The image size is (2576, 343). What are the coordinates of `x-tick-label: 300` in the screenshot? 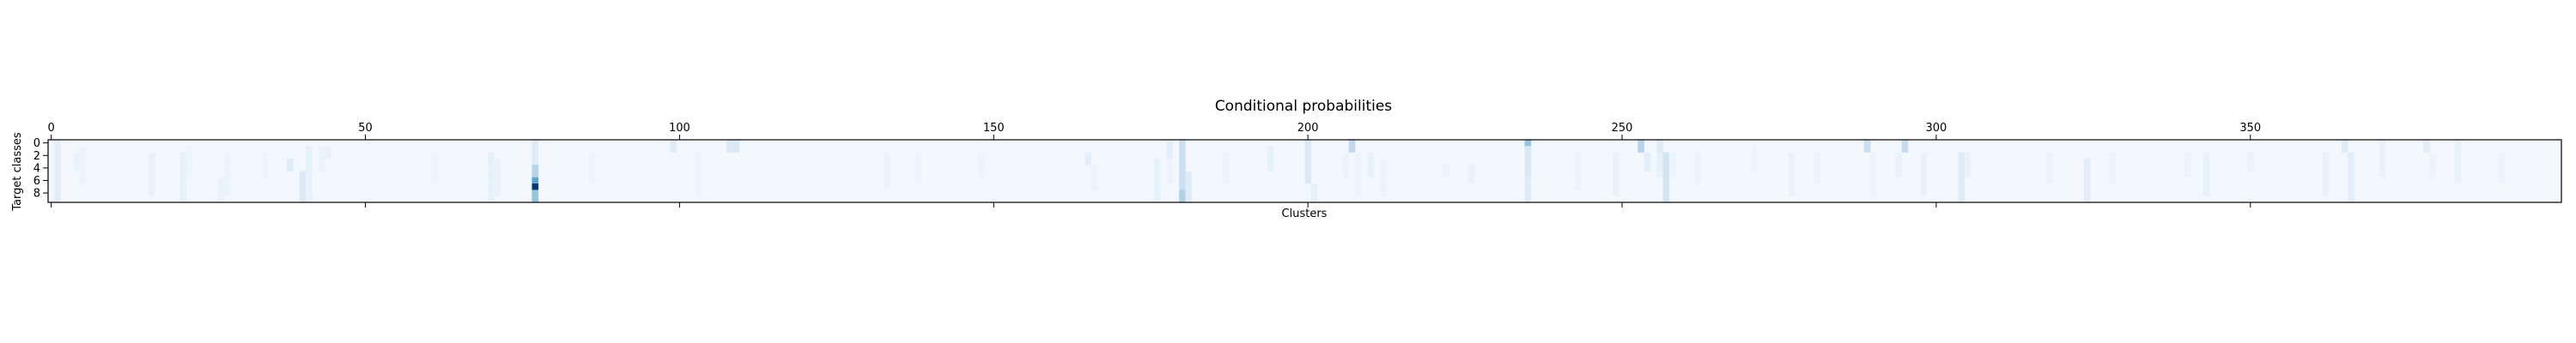 It's located at (1936, 129).